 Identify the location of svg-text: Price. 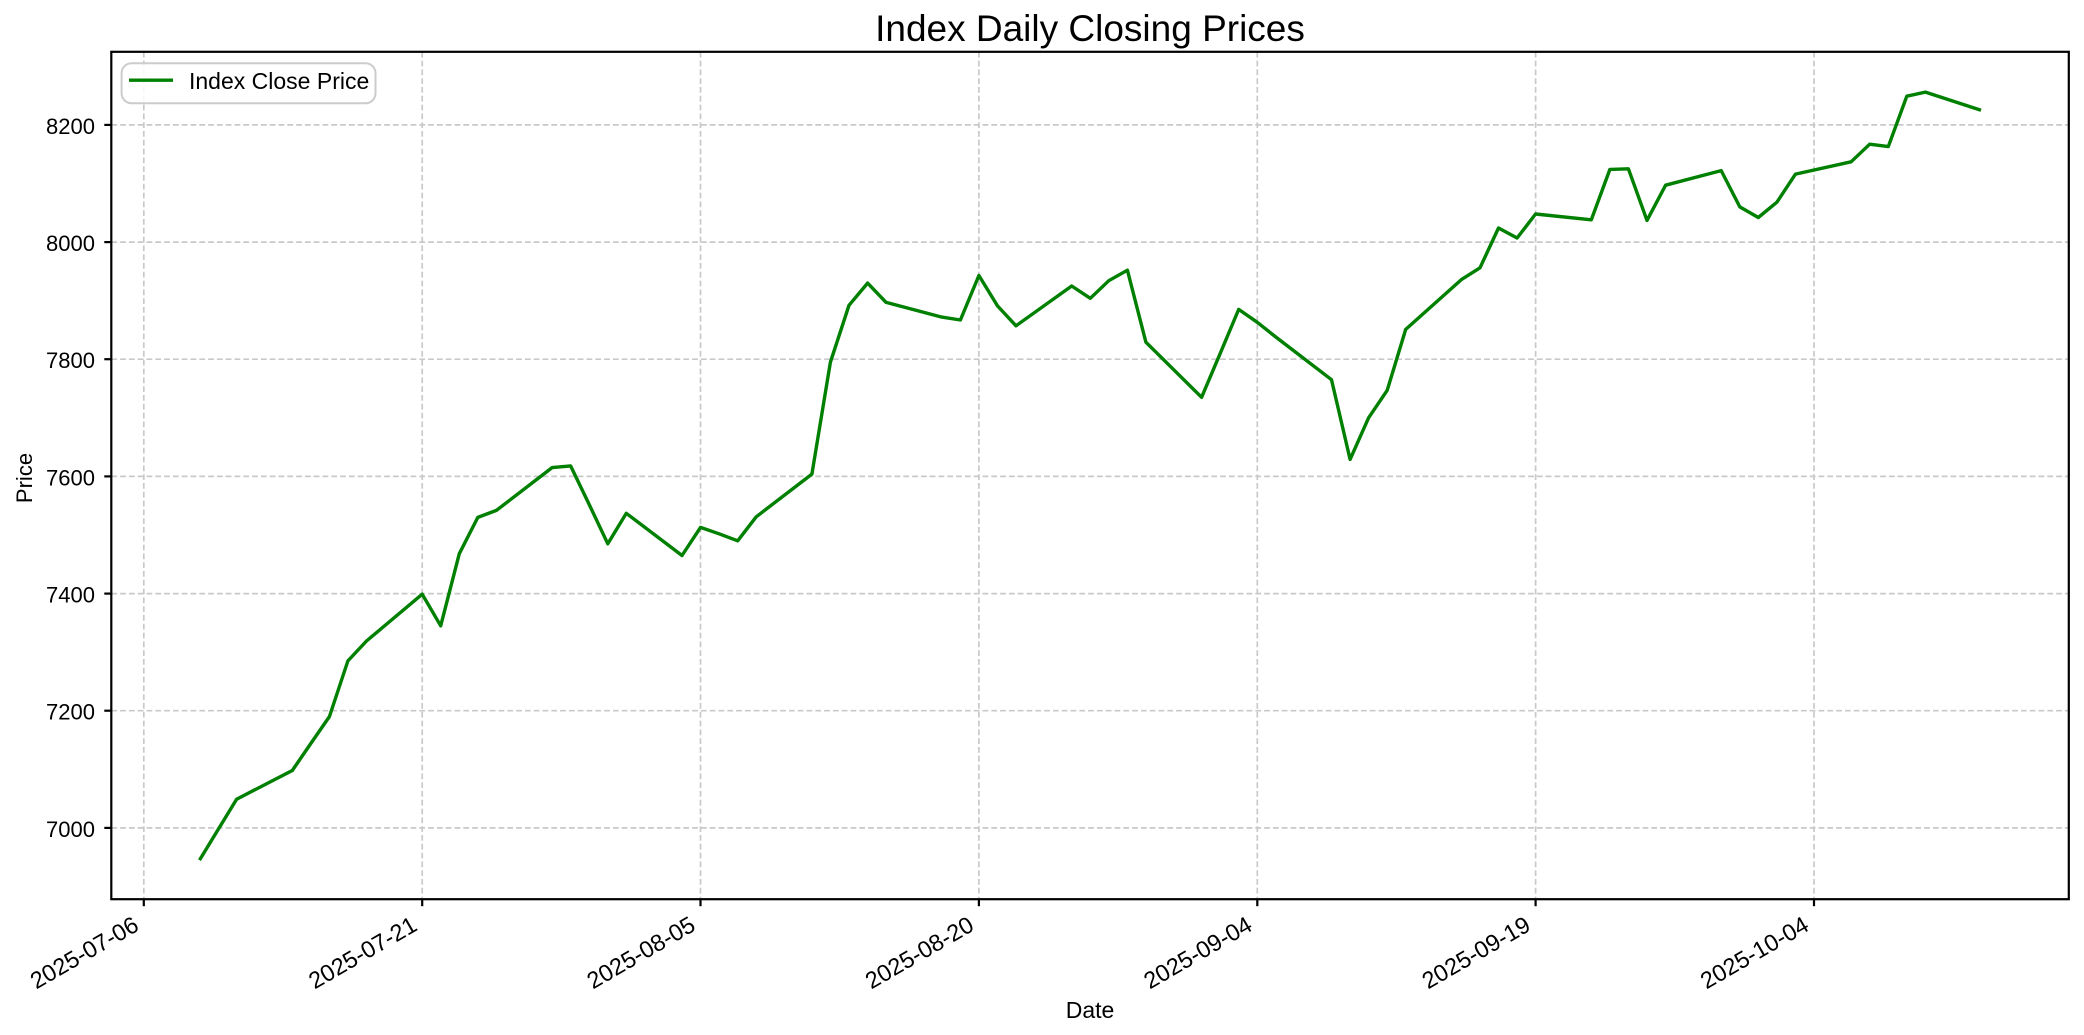
(24, 478).